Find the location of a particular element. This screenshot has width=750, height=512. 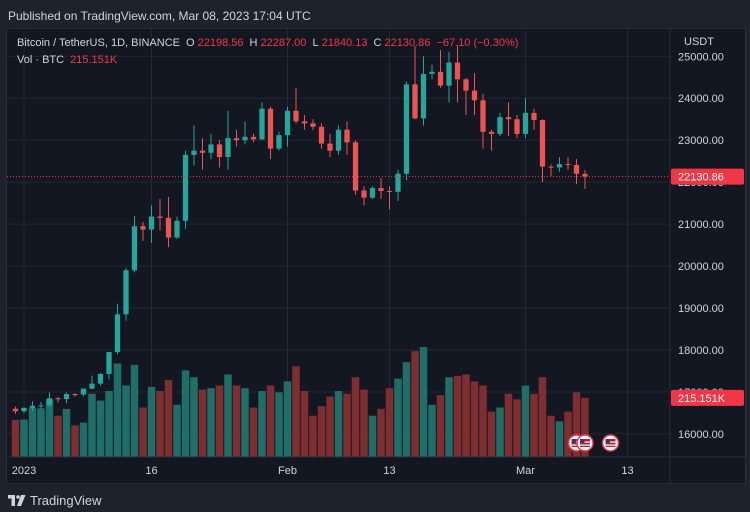

low-label: L is located at coordinates (315, 43).